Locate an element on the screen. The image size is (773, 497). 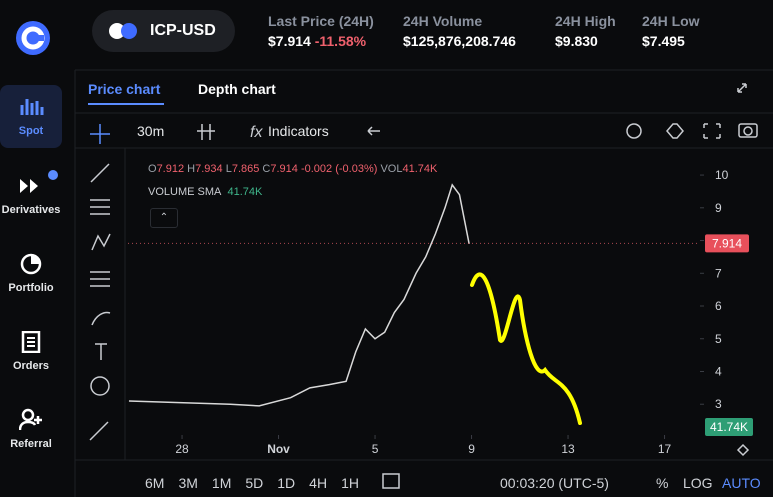
percent-toggle: % is located at coordinates (662, 483).